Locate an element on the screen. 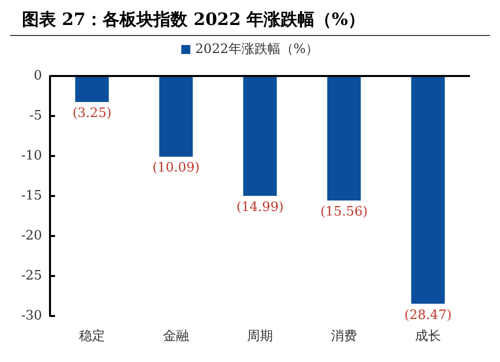 The height and width of the screenshot is (362, 500). data-label: (28.47) is located at coordinates (428, 315).